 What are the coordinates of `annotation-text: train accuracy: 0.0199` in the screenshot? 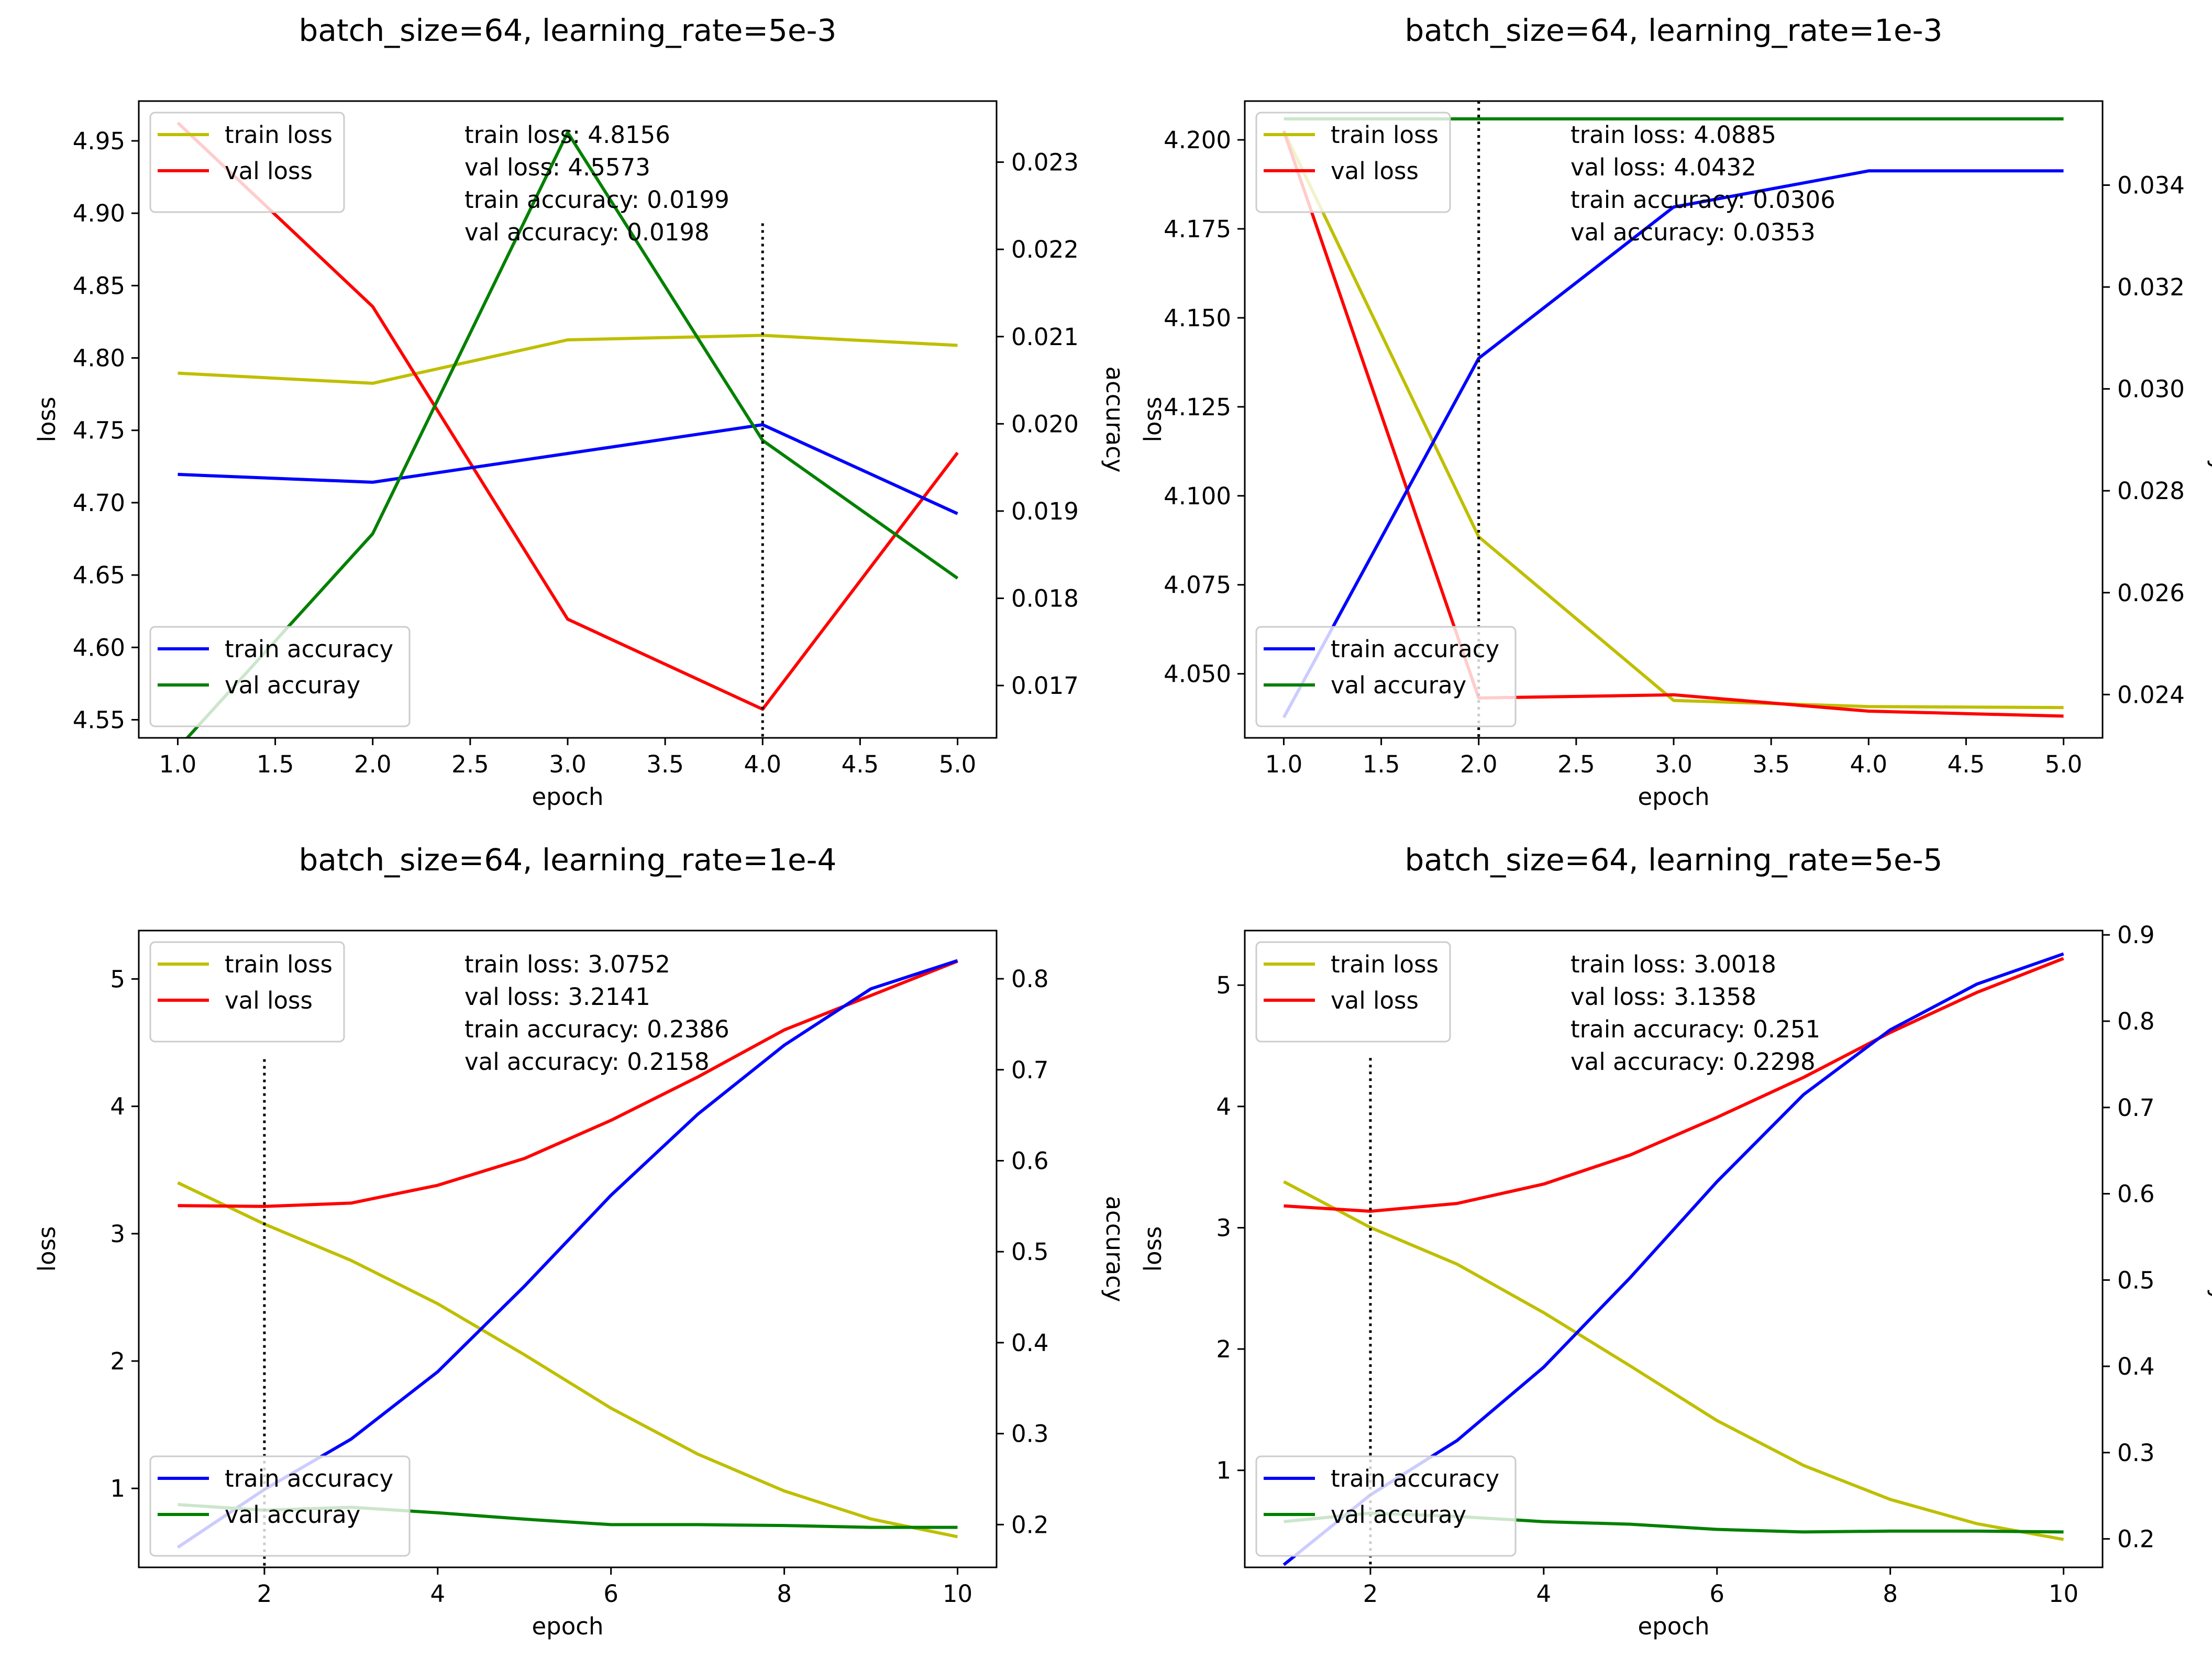 It's located at (596, 200).